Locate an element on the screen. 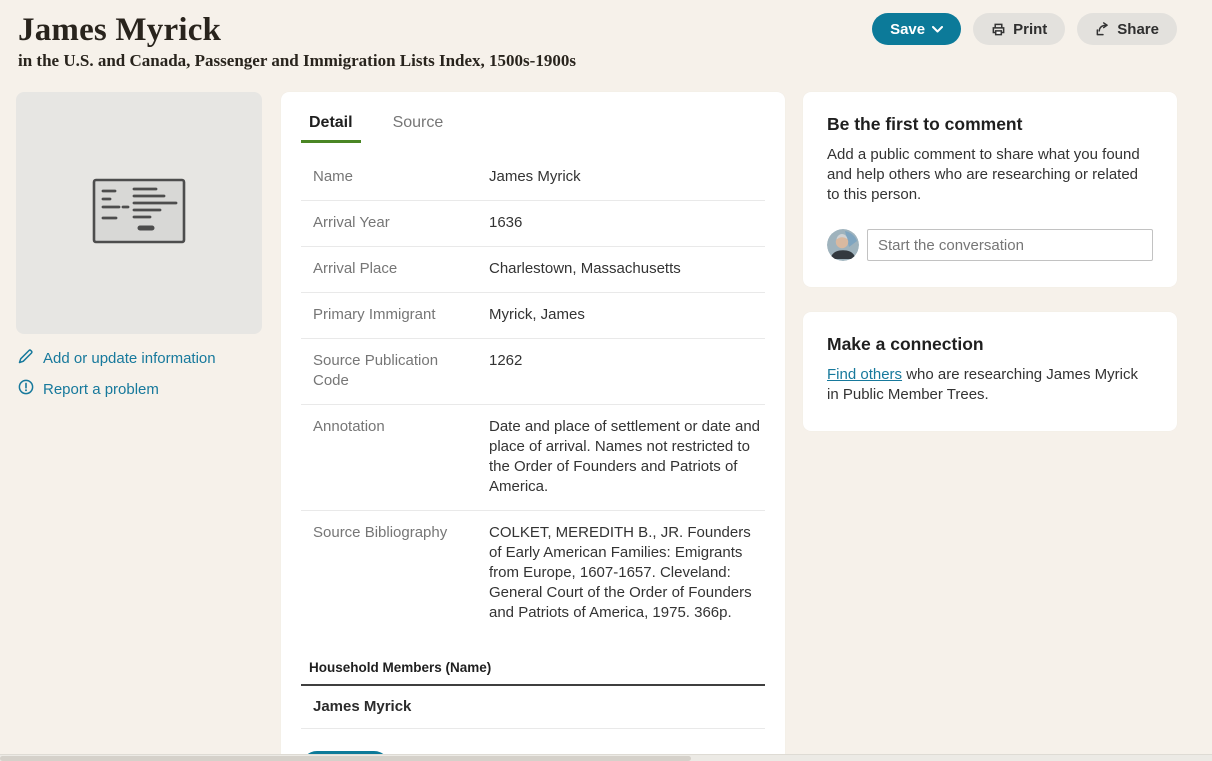  report-problem-link: Report a problem is located at coordinates (140, 389).